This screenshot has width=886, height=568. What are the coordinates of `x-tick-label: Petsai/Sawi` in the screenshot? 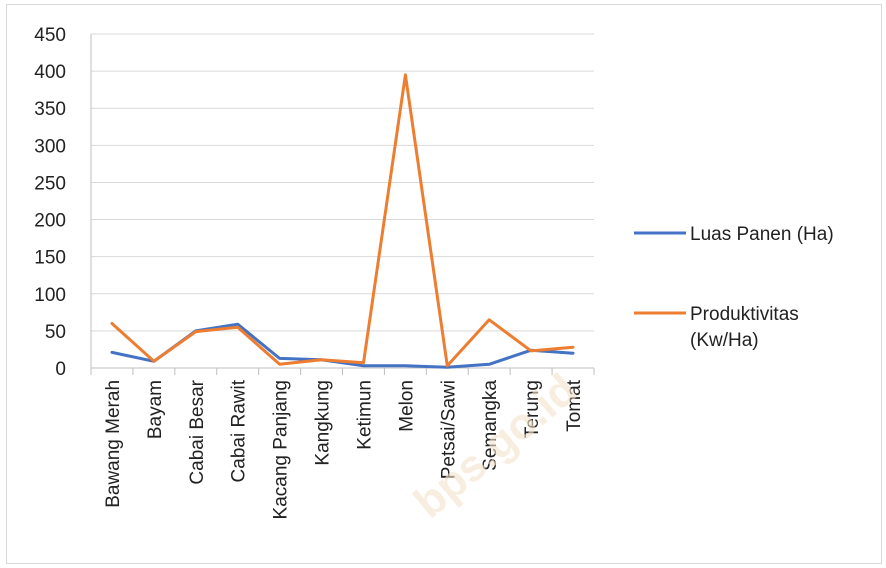 It's located at (448, 429).